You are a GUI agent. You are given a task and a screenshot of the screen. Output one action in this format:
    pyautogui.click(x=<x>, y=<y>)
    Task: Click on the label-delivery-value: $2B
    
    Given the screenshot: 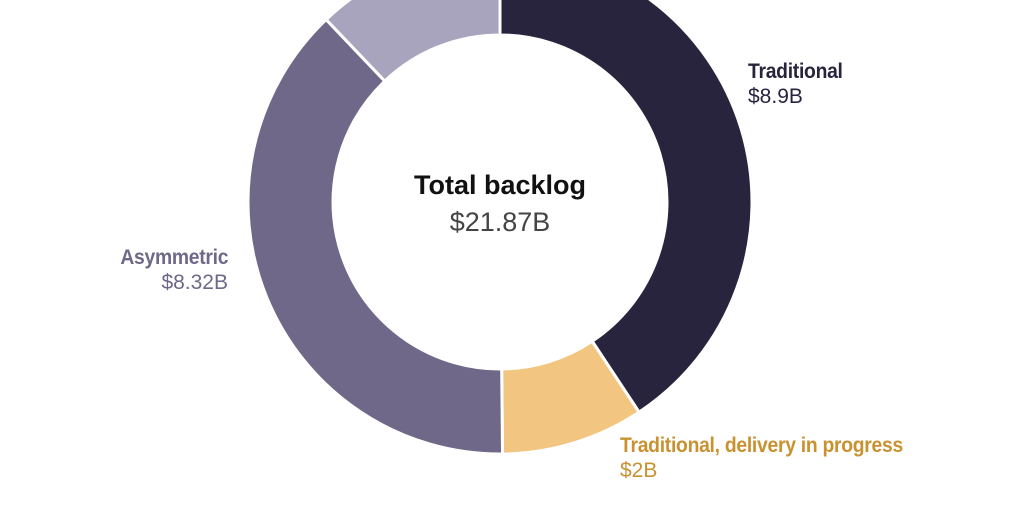 What is the action you would take?
    pyautogui.click(x=639, y=471)
    